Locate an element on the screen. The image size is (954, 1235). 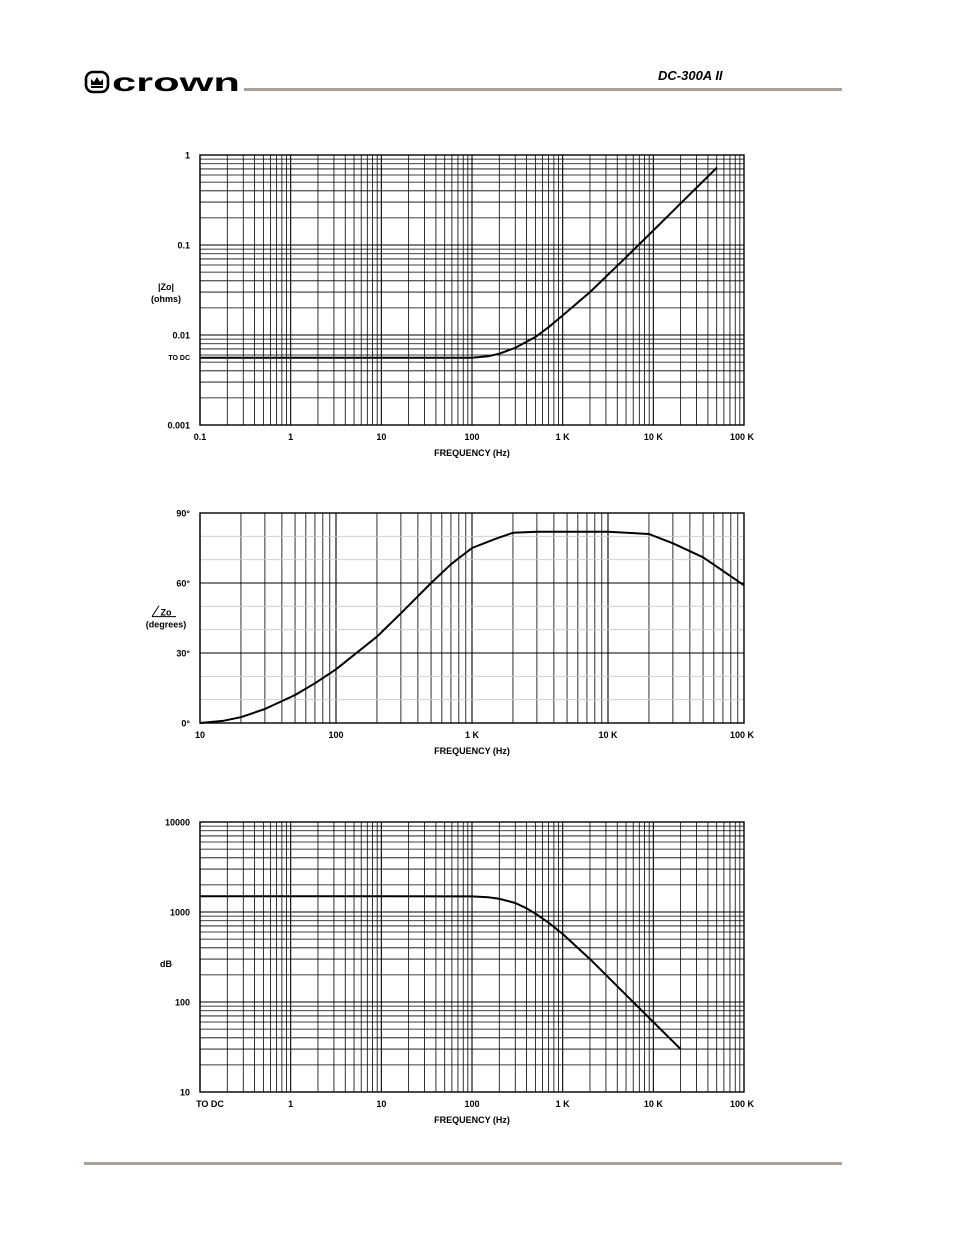
crown-logo: crown is located at coordinates (164, 82).